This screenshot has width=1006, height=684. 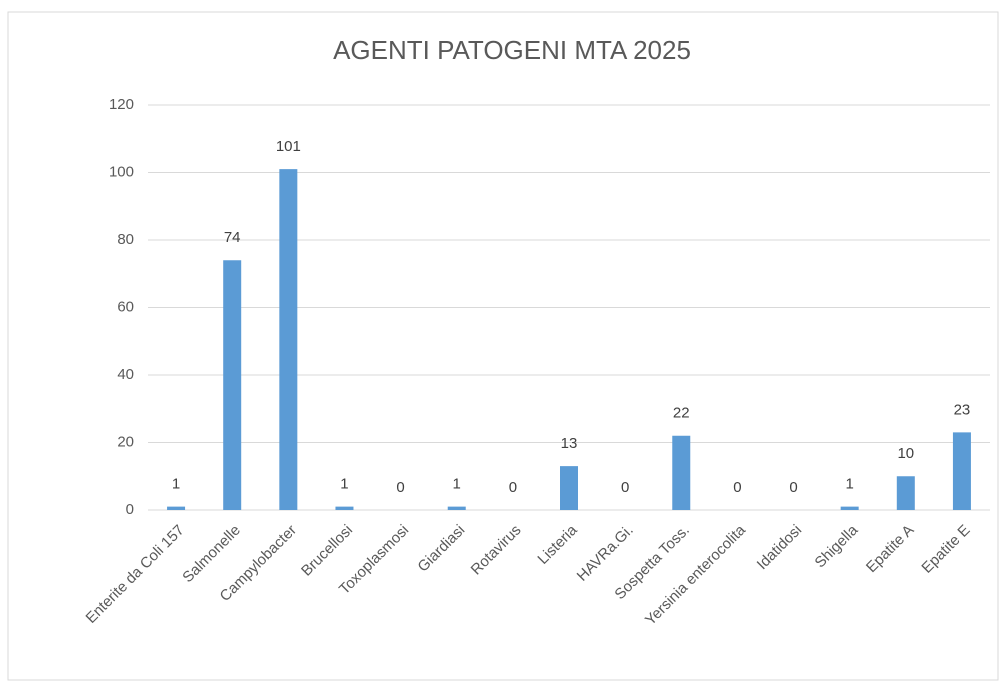 What do you see at coordinates (681, 413) in the screenshot?
I see `data-label: 22` at bounding box center [681, 413].